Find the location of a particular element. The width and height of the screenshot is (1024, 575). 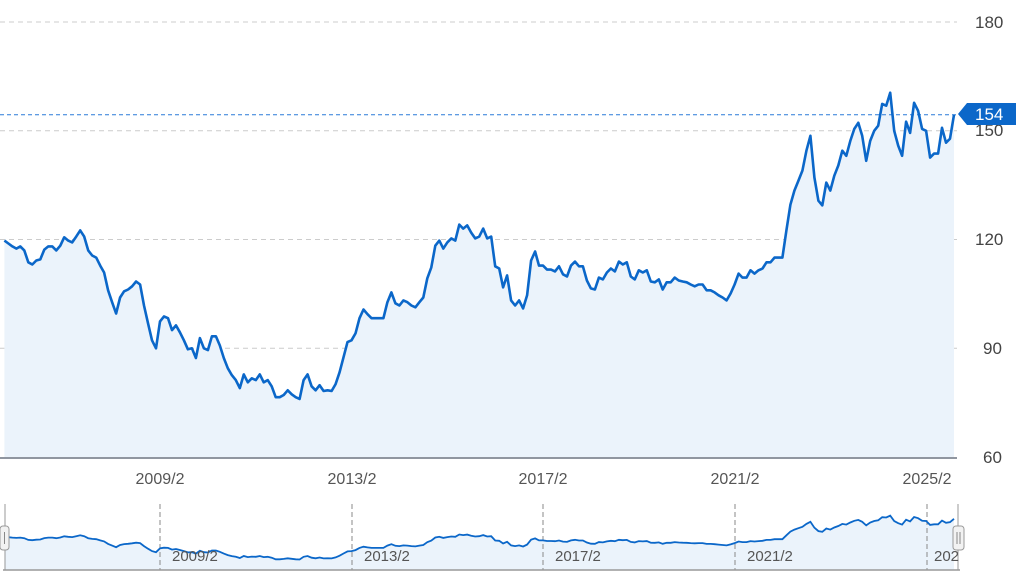

current-value-badge: 154 is located at coordinates (987, 114).